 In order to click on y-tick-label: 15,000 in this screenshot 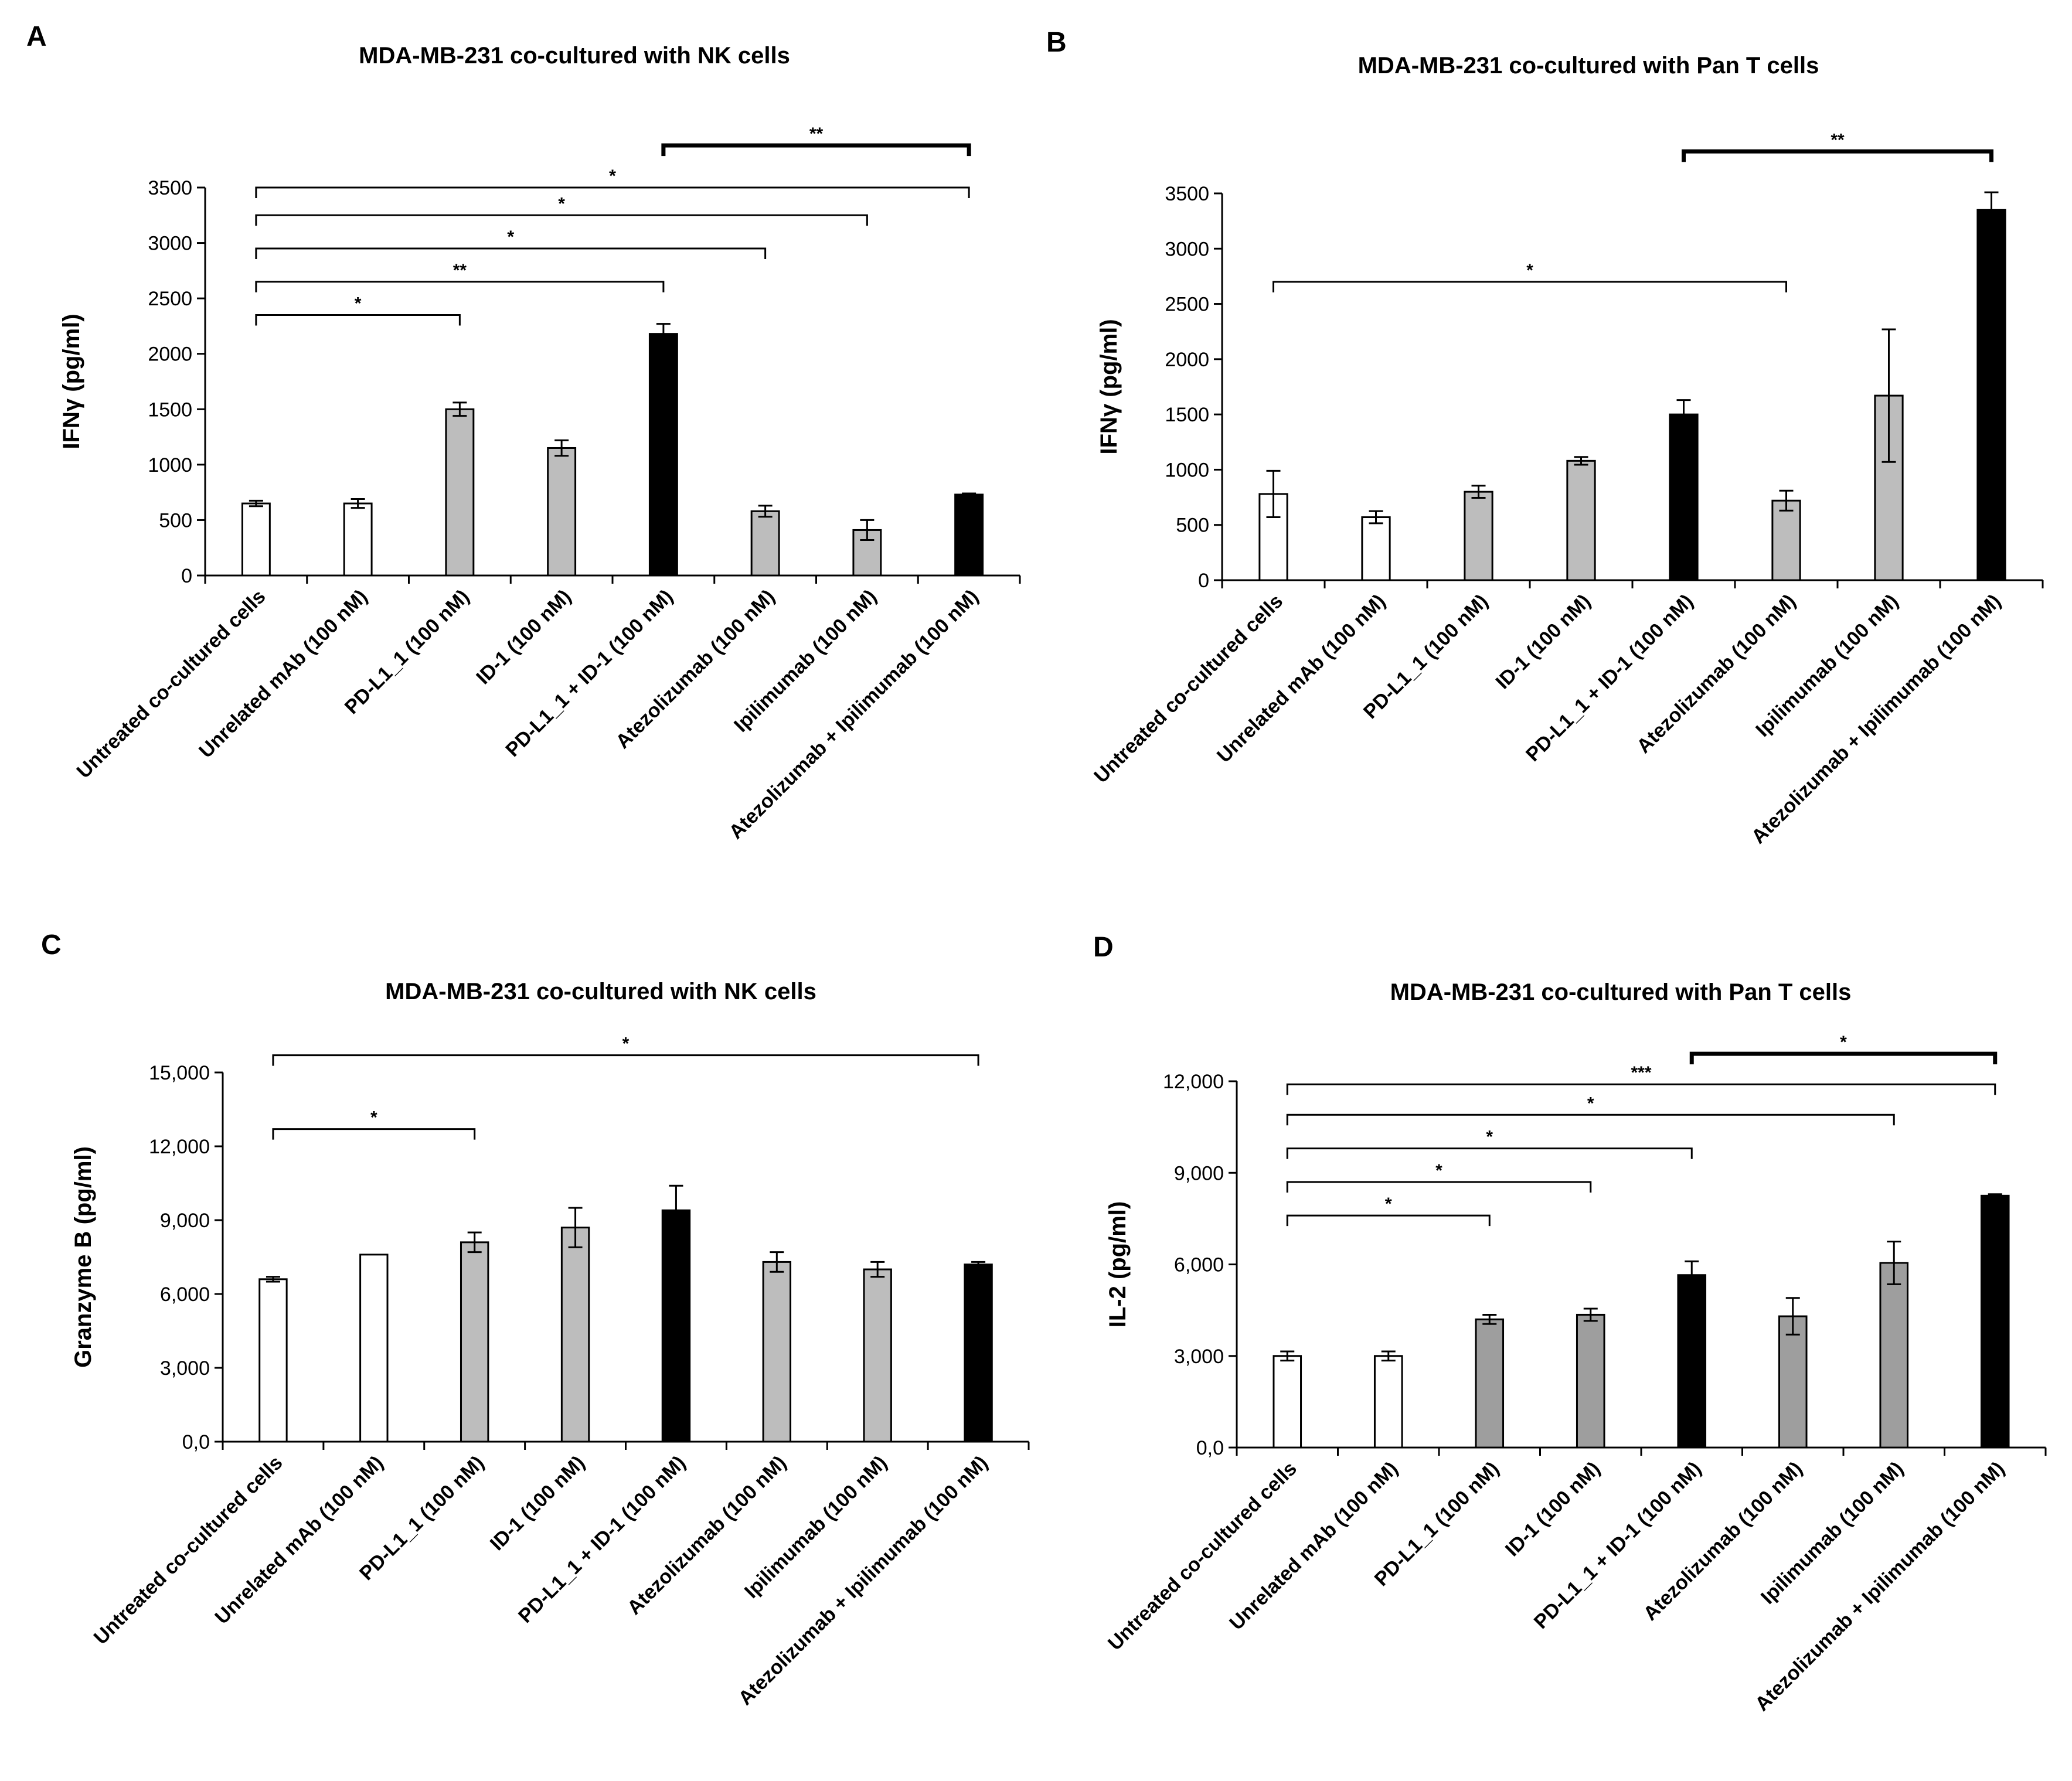, I will do `click(179, 1073)`.